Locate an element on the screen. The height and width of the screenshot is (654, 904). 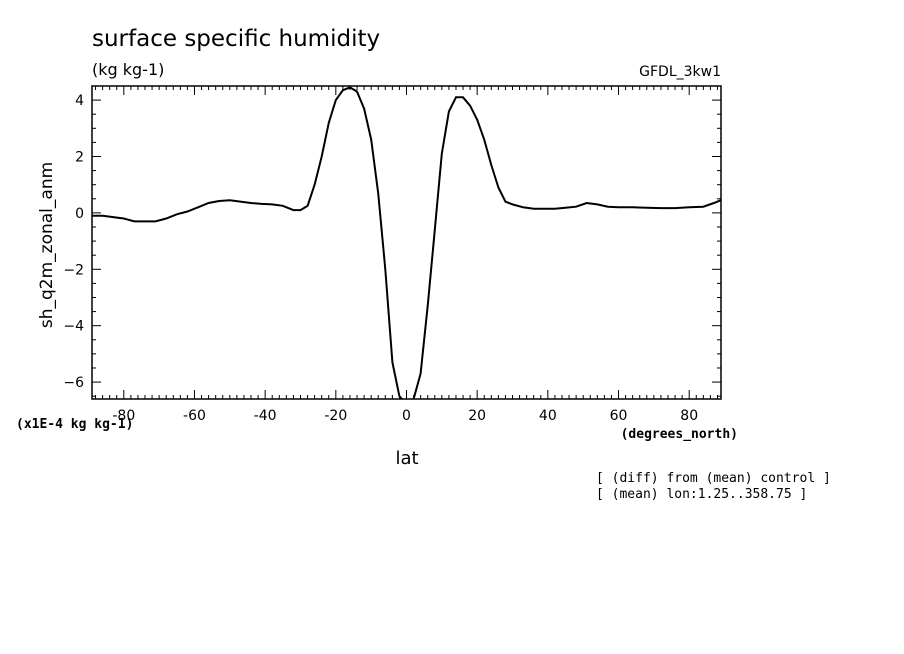
x-tick-label: 0 is located at coordinates (406, 416).